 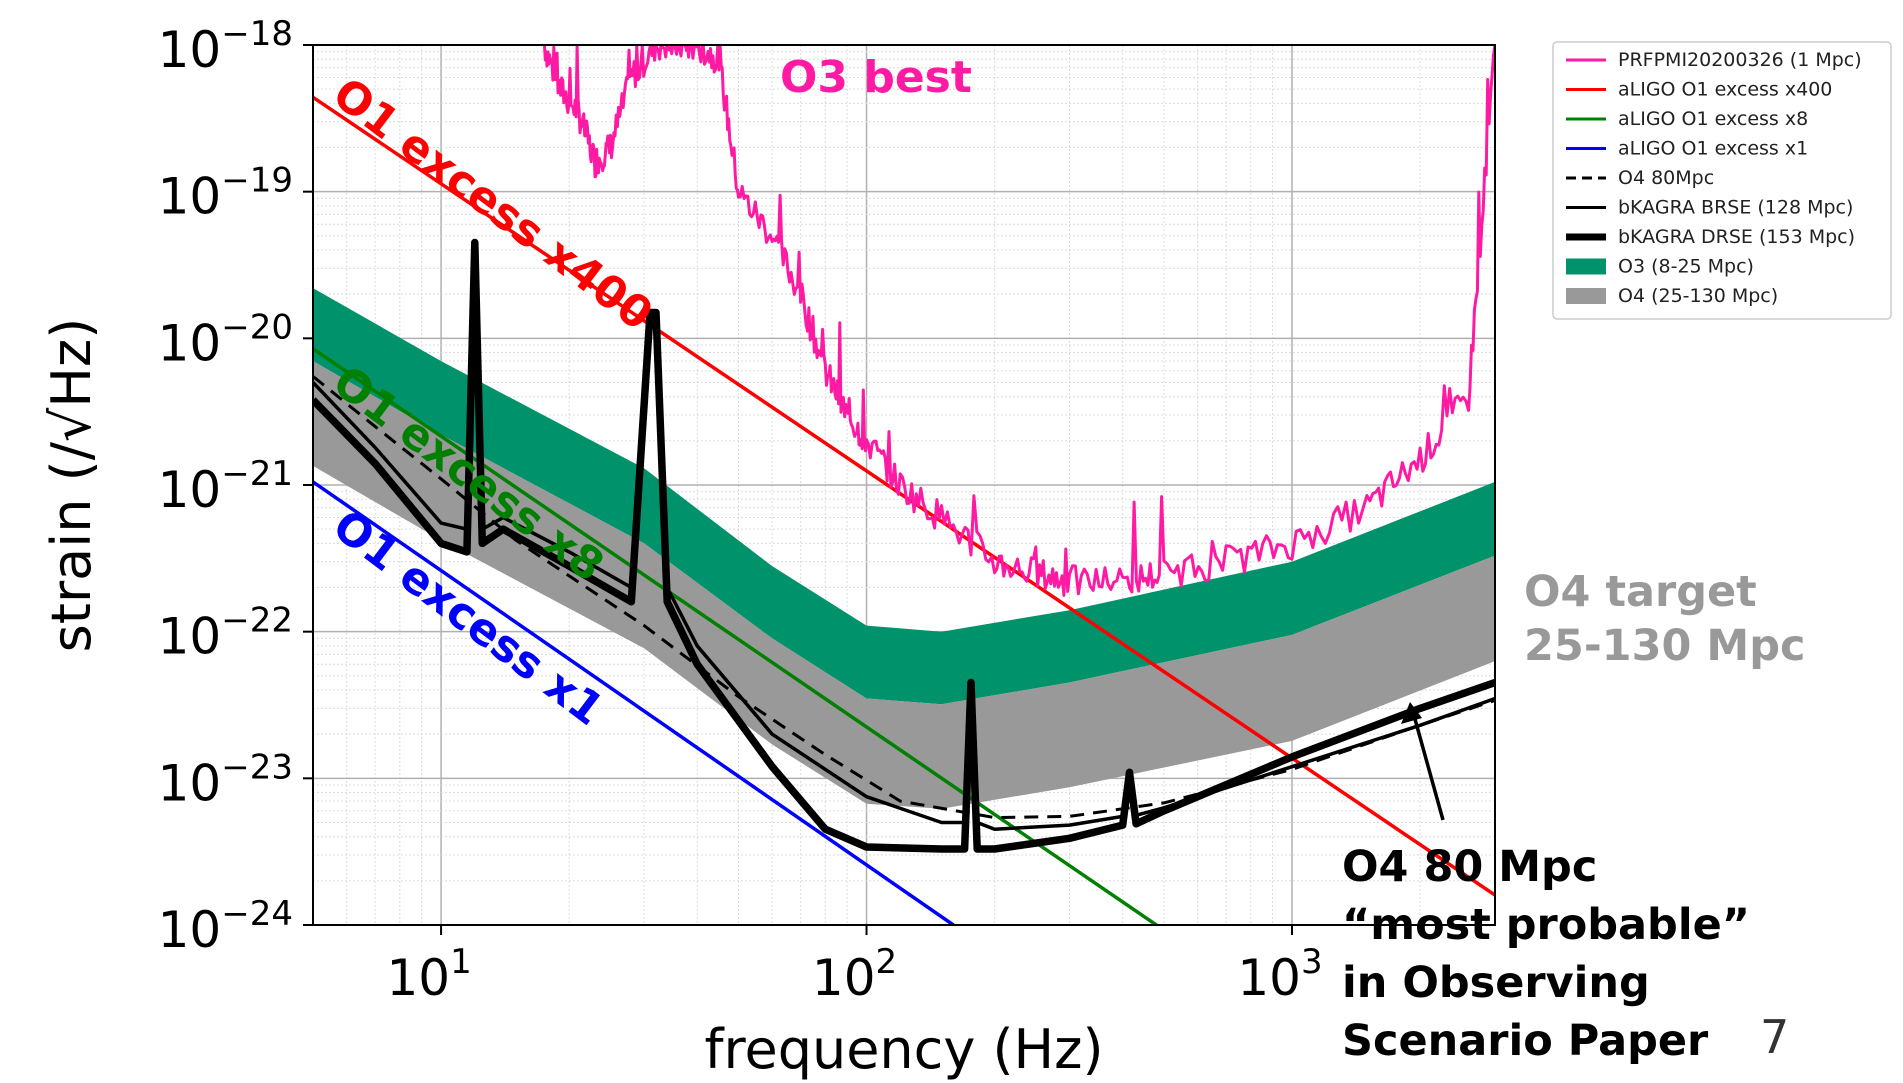 What do you see at coordinates (1546, 925) in the screenshot?
I see `o4-80mpc-line2: “most probable”` at bounding box center [1546, 925].